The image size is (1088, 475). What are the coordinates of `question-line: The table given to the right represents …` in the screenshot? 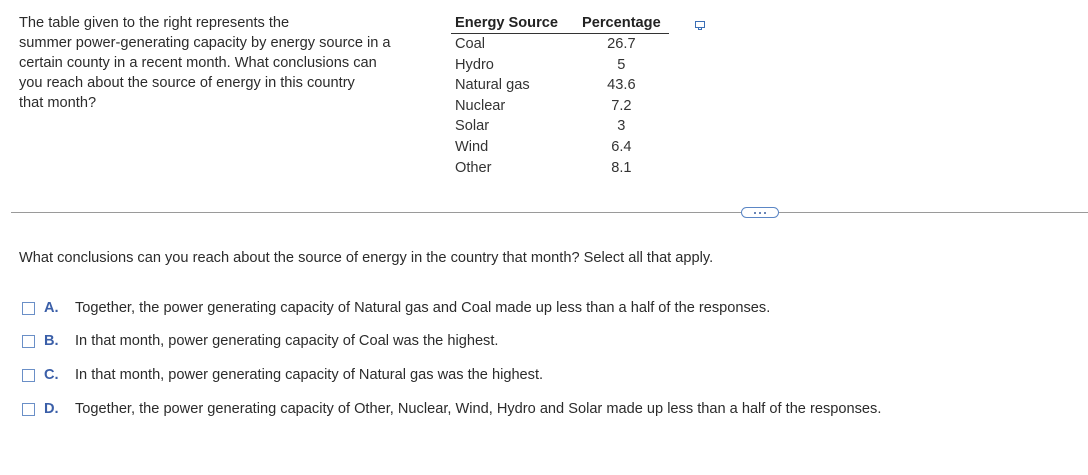 It's located at (154, 23).